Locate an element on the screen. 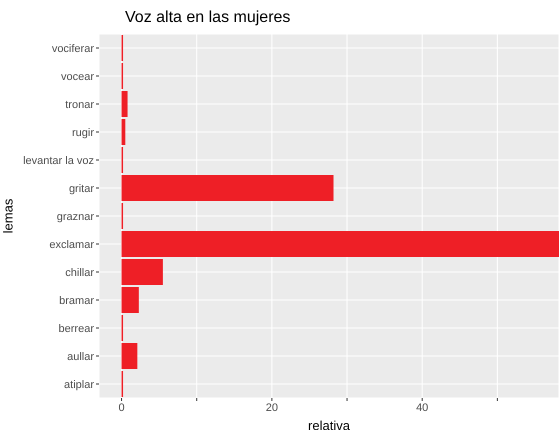 This screenshot has width=559, height=430. y-tick-label: atiplar is located at coordinates (79, 384).